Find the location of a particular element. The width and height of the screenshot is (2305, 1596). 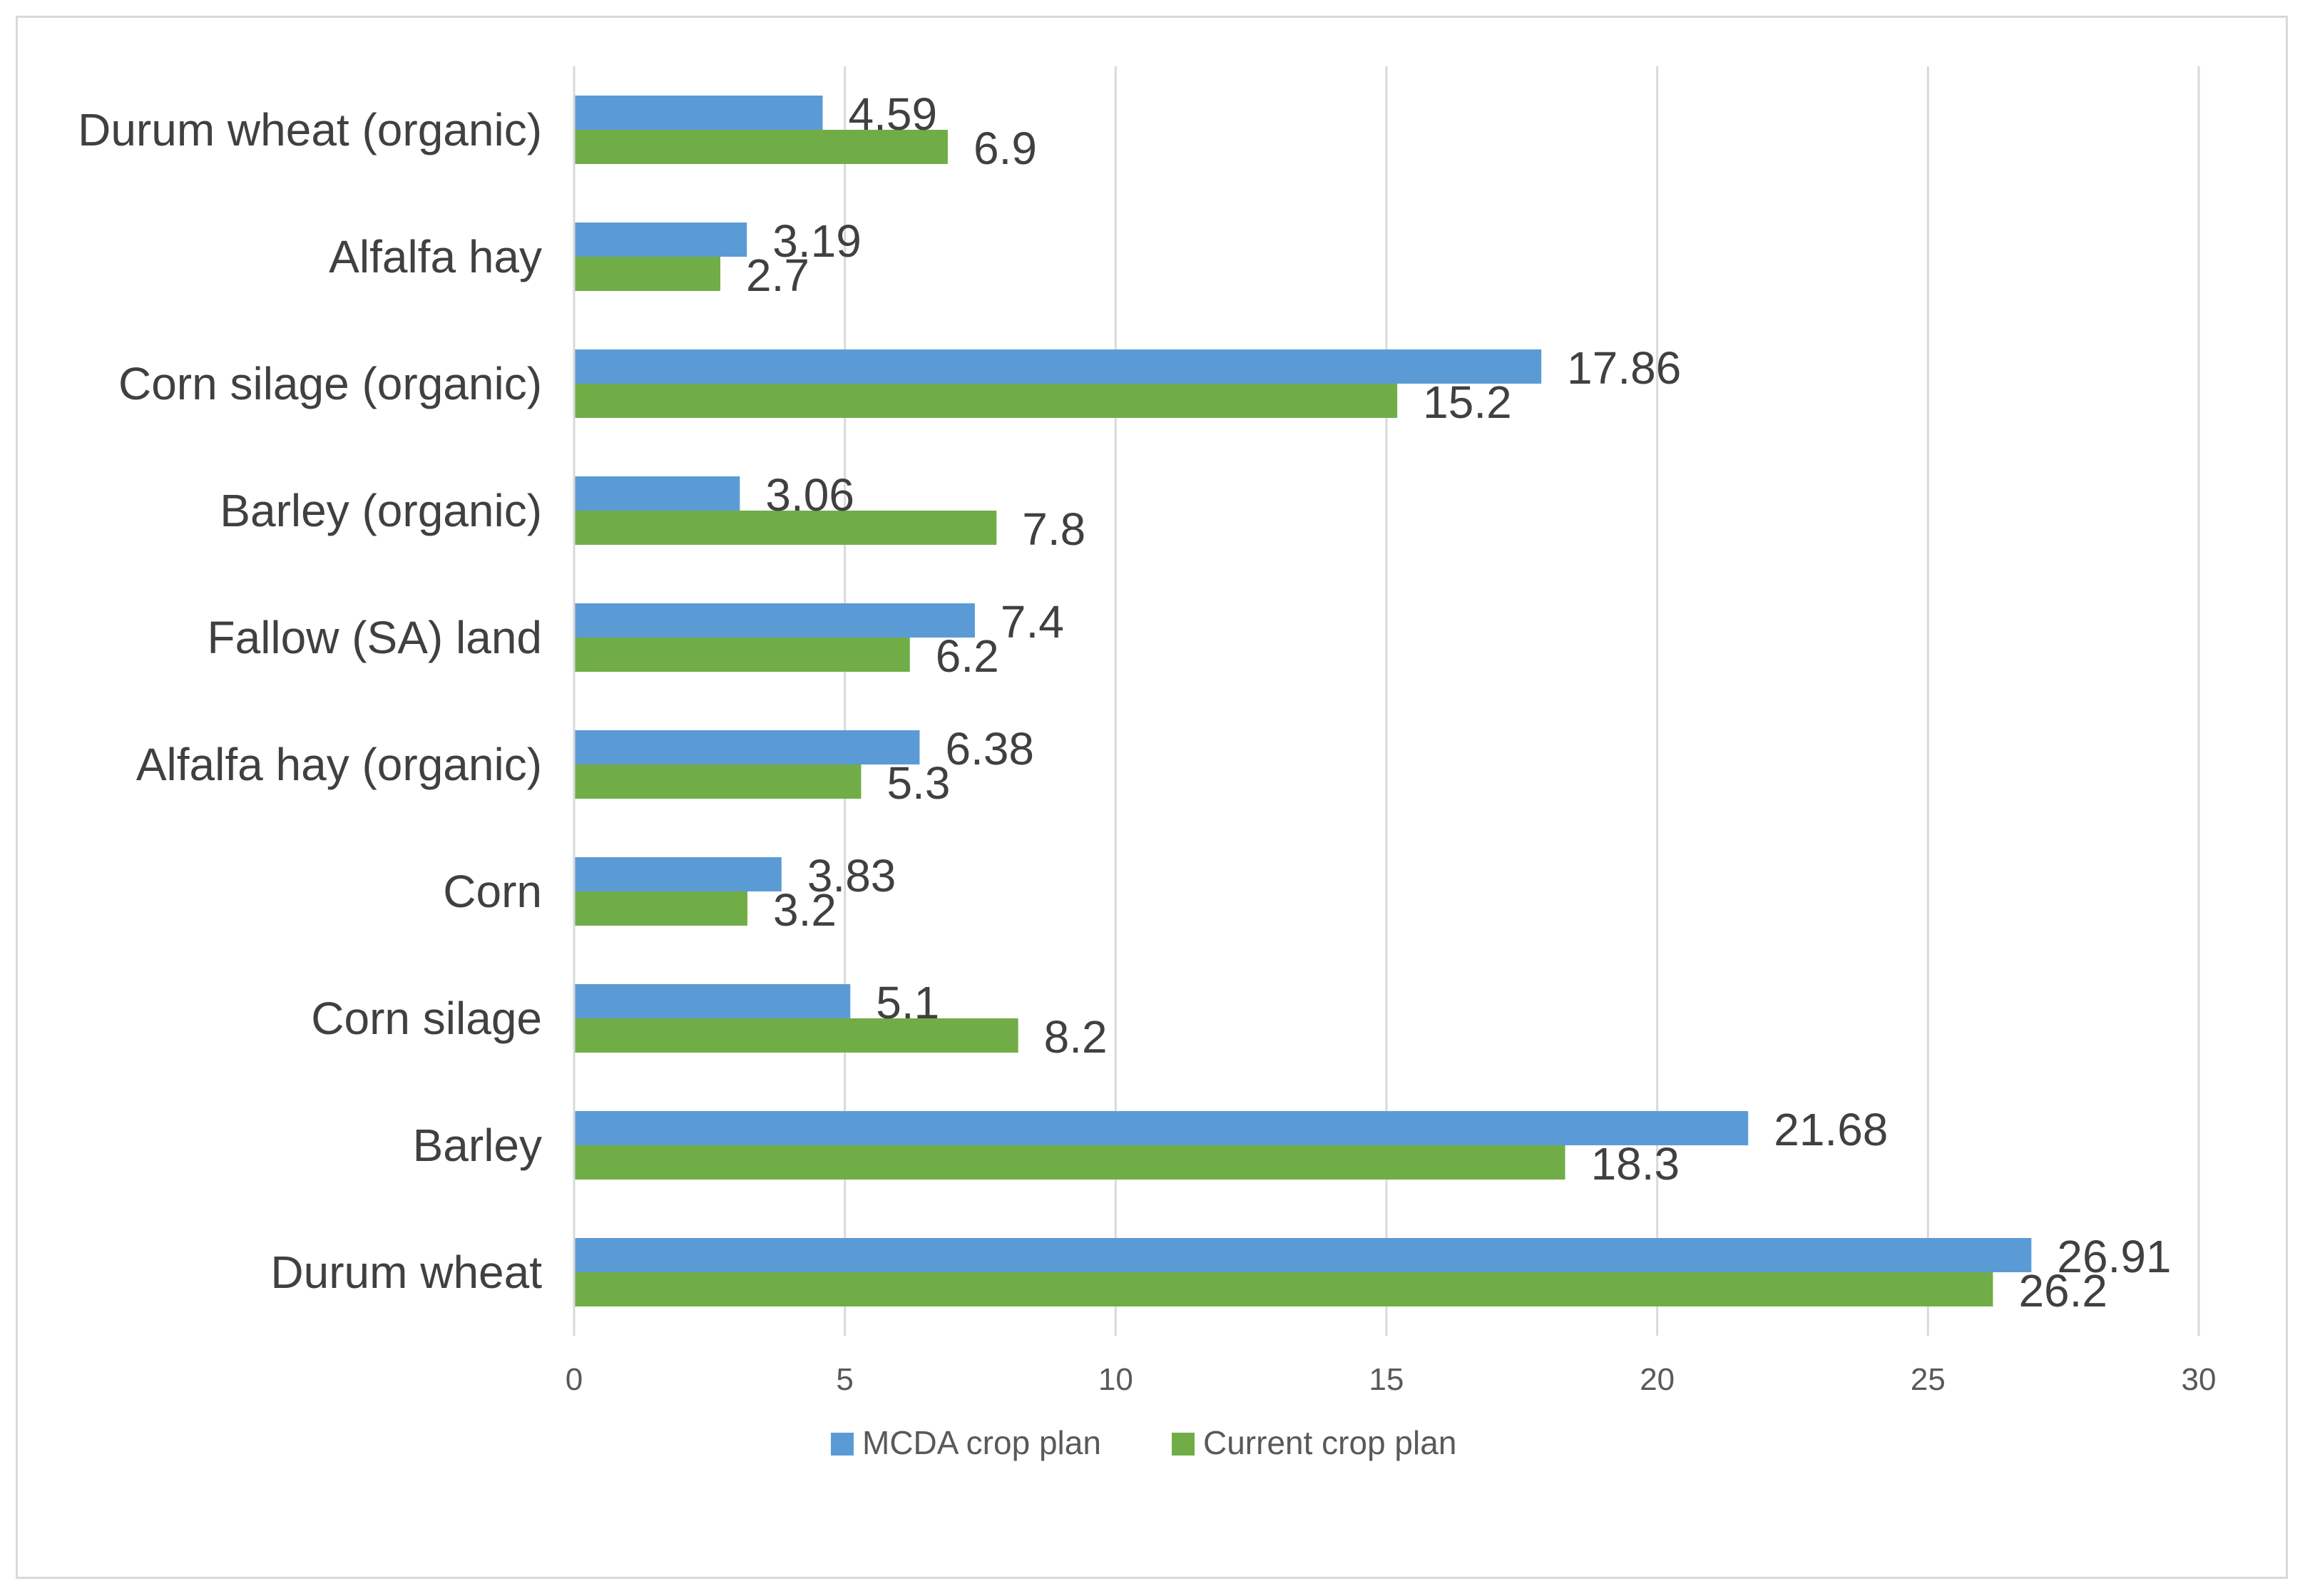

data-label: 3.19 is located at coordinates (817, 241).